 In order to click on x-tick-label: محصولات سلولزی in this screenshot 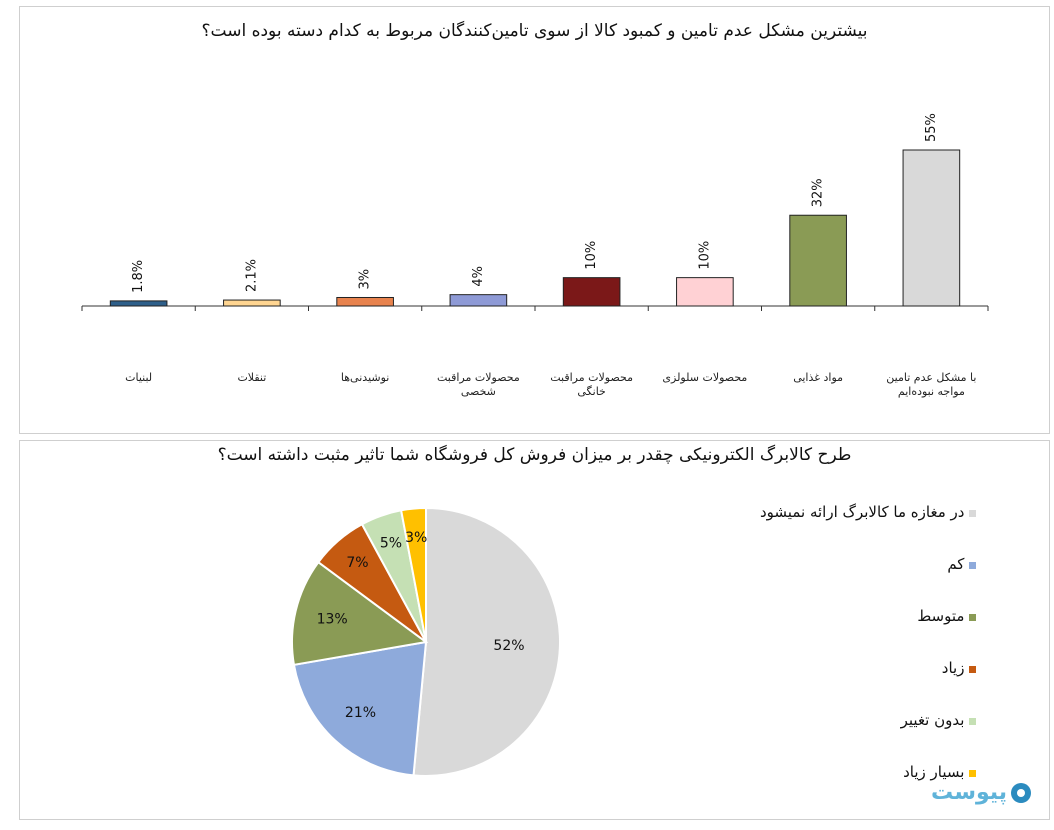, I will do `click(704, 377)`.